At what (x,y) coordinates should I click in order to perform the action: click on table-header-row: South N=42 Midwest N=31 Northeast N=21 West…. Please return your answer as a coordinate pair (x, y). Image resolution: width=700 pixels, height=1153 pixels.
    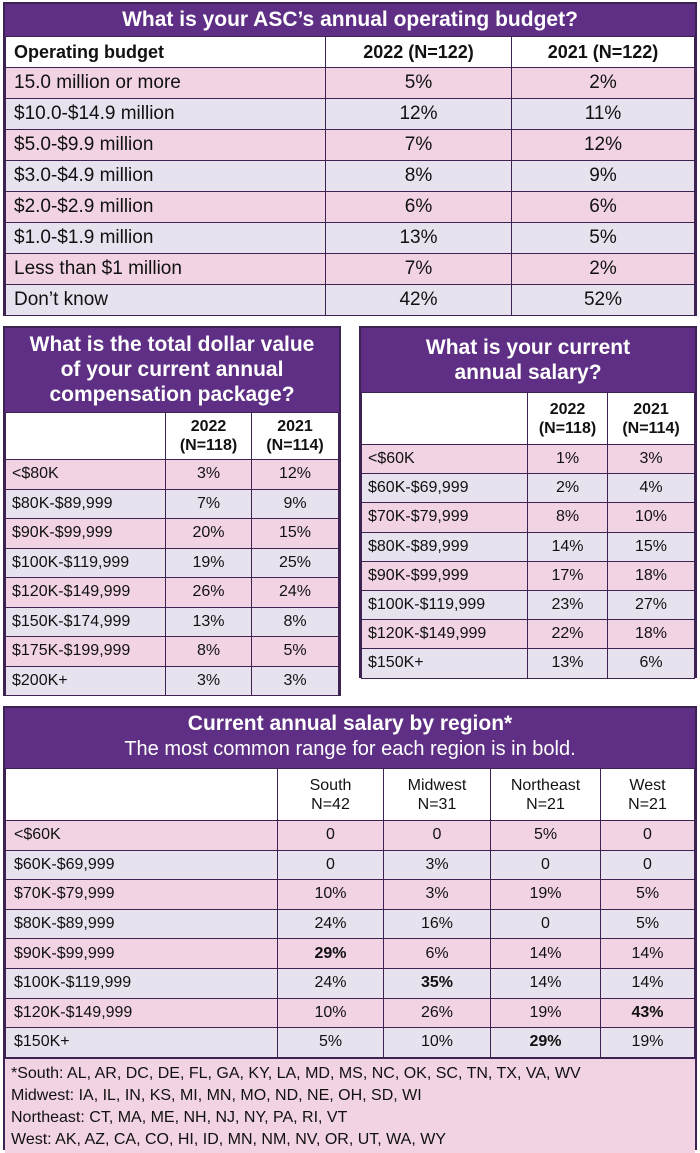
    Looking at the image, I should click on (350, 794).